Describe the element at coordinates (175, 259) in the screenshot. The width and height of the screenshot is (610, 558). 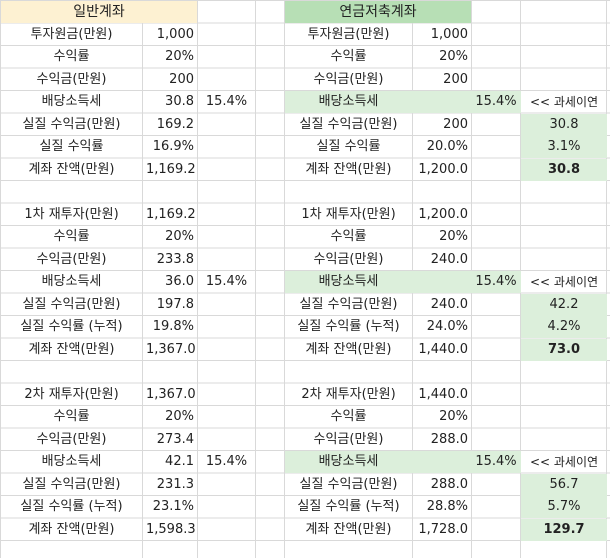
I see `general-row-value: 233.8` at that location.